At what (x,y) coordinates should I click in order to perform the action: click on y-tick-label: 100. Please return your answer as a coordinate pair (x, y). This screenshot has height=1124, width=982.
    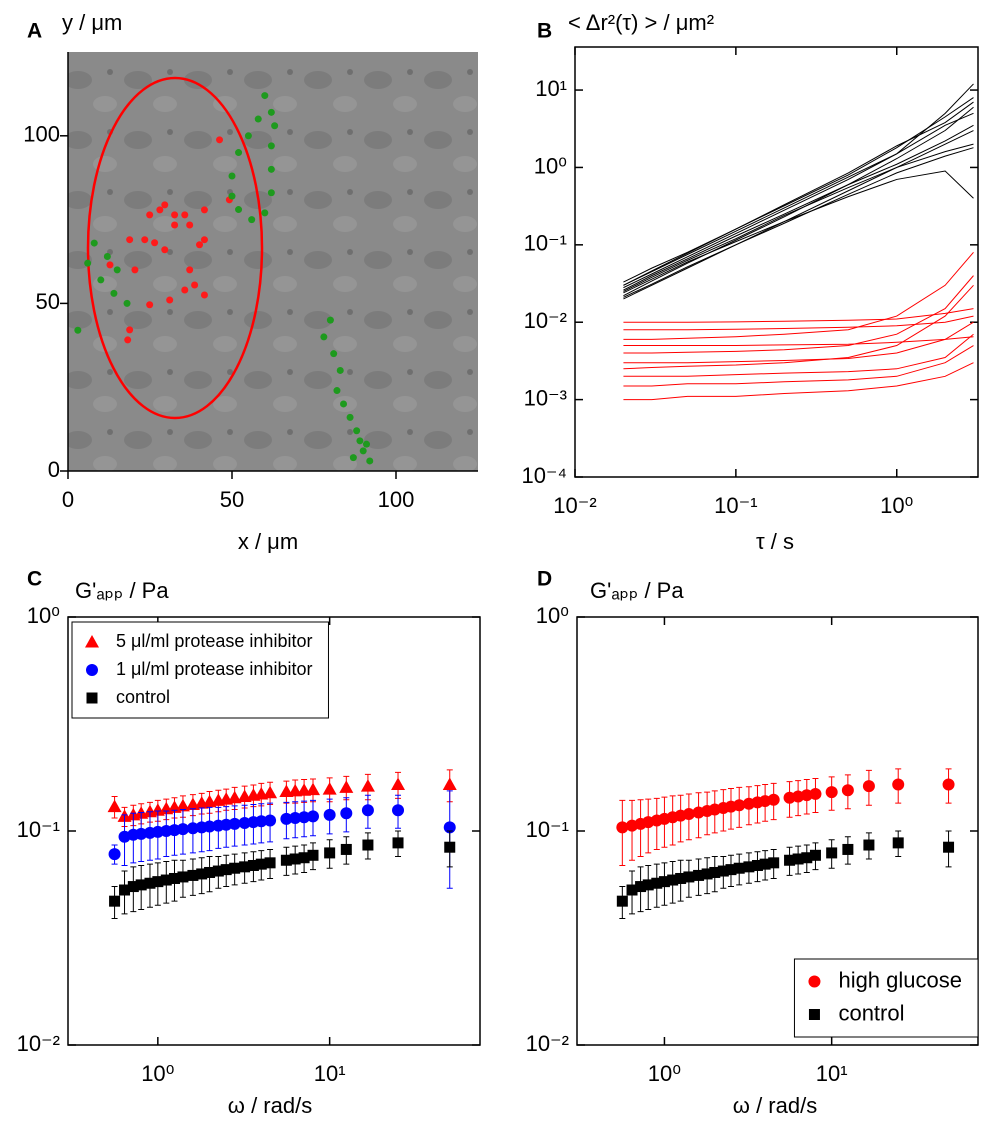
    Looking at the image, I should click on (41, 134).